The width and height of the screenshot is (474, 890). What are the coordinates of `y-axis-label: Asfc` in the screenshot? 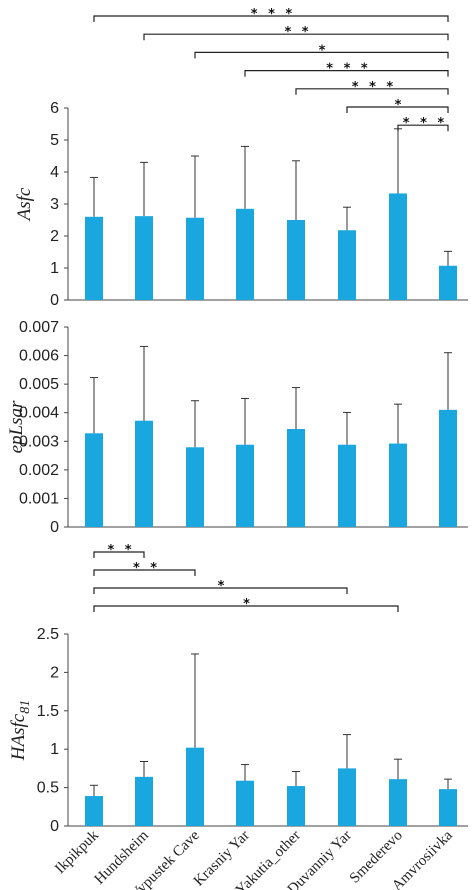 It's located at (24, 204).